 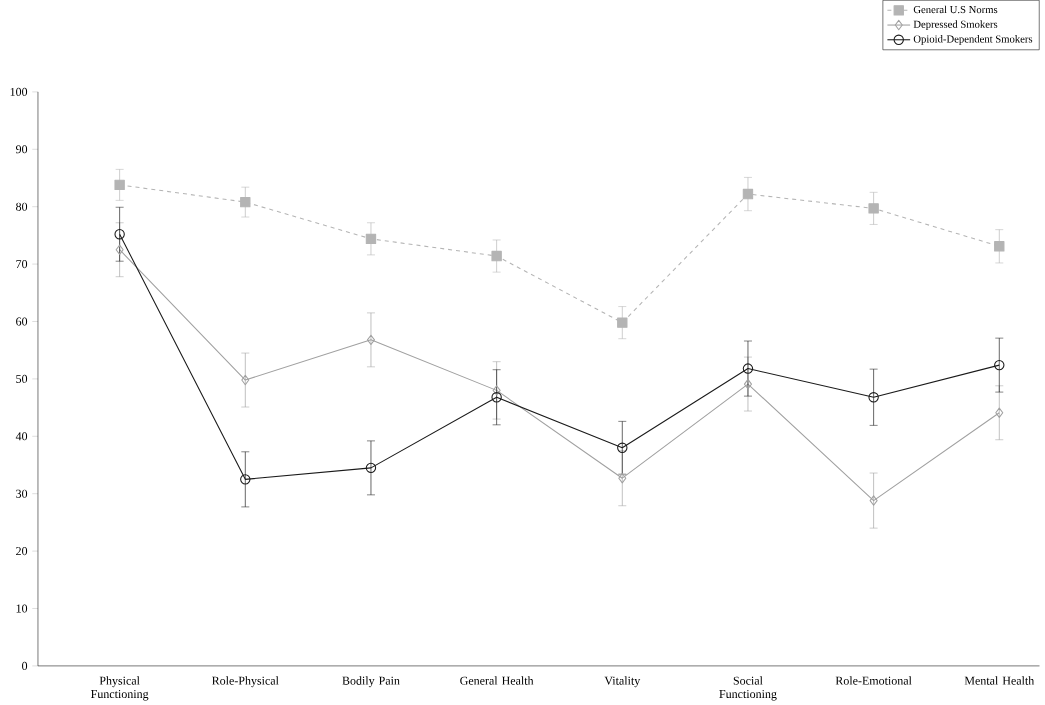 What do you see at coordinates (955, 25) in the screenshot?
I see `legend-label: Depressed Smokers` at bounding box center [955, 25].